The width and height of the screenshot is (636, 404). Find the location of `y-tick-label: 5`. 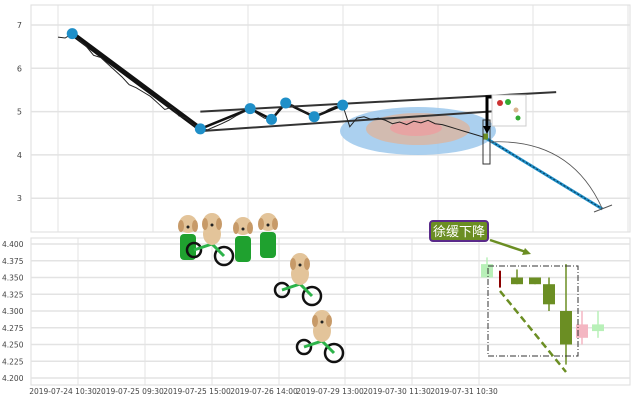

y-tick-label: 5 is located at coordinates (19, 112).